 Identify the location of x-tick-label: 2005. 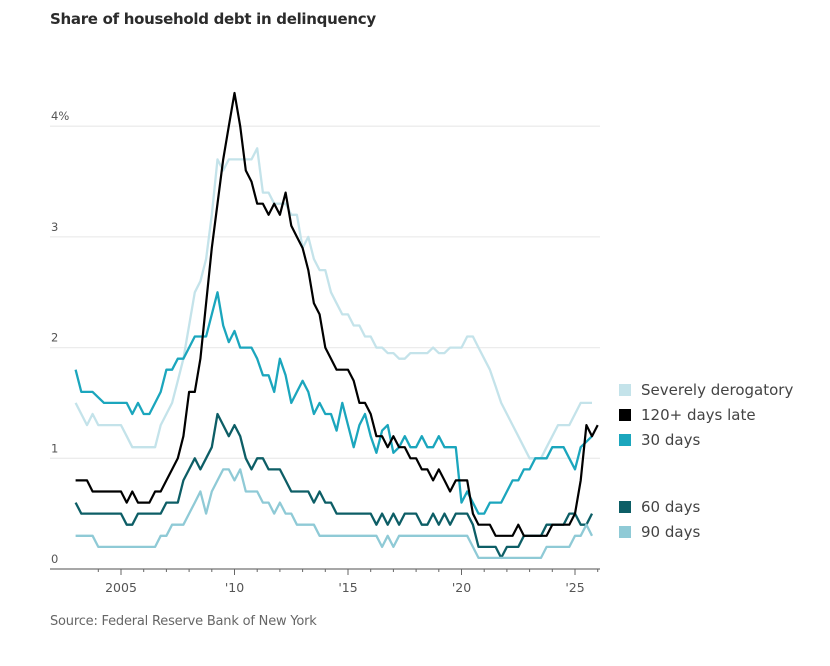
(121, 587).